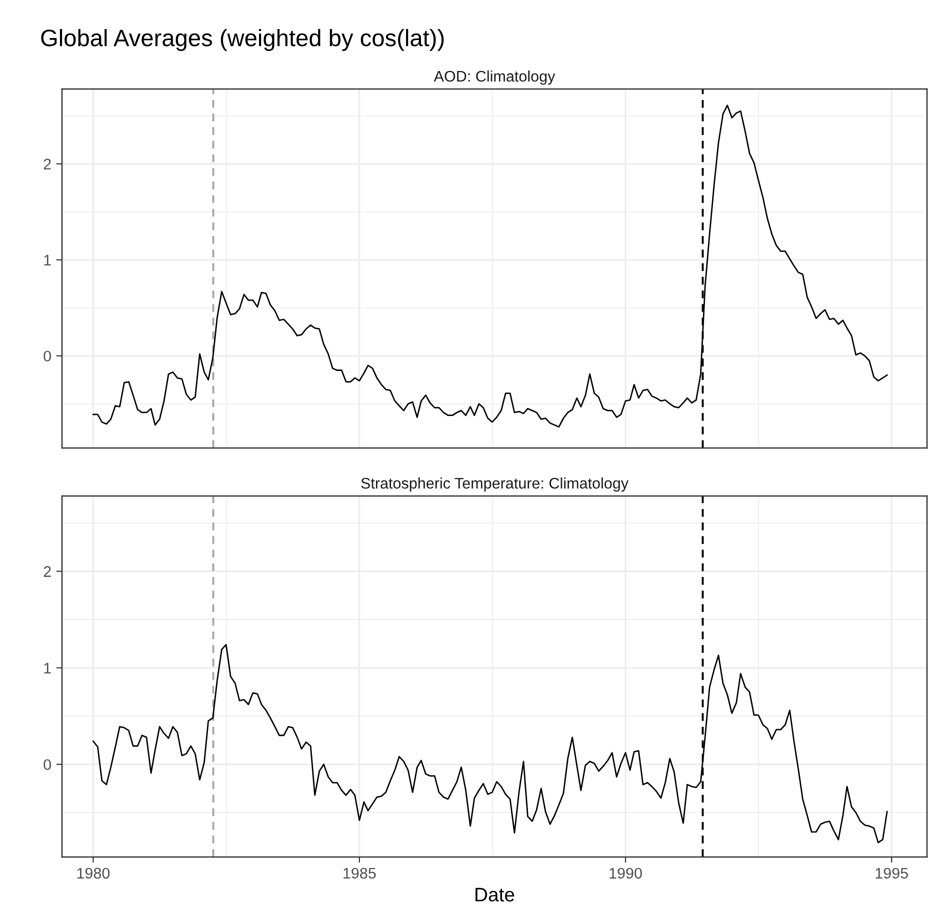  Describe the element at coordinates (495, 77) in the screenshot. I see `chart-subtitle: AOD: Climatology` at that location.